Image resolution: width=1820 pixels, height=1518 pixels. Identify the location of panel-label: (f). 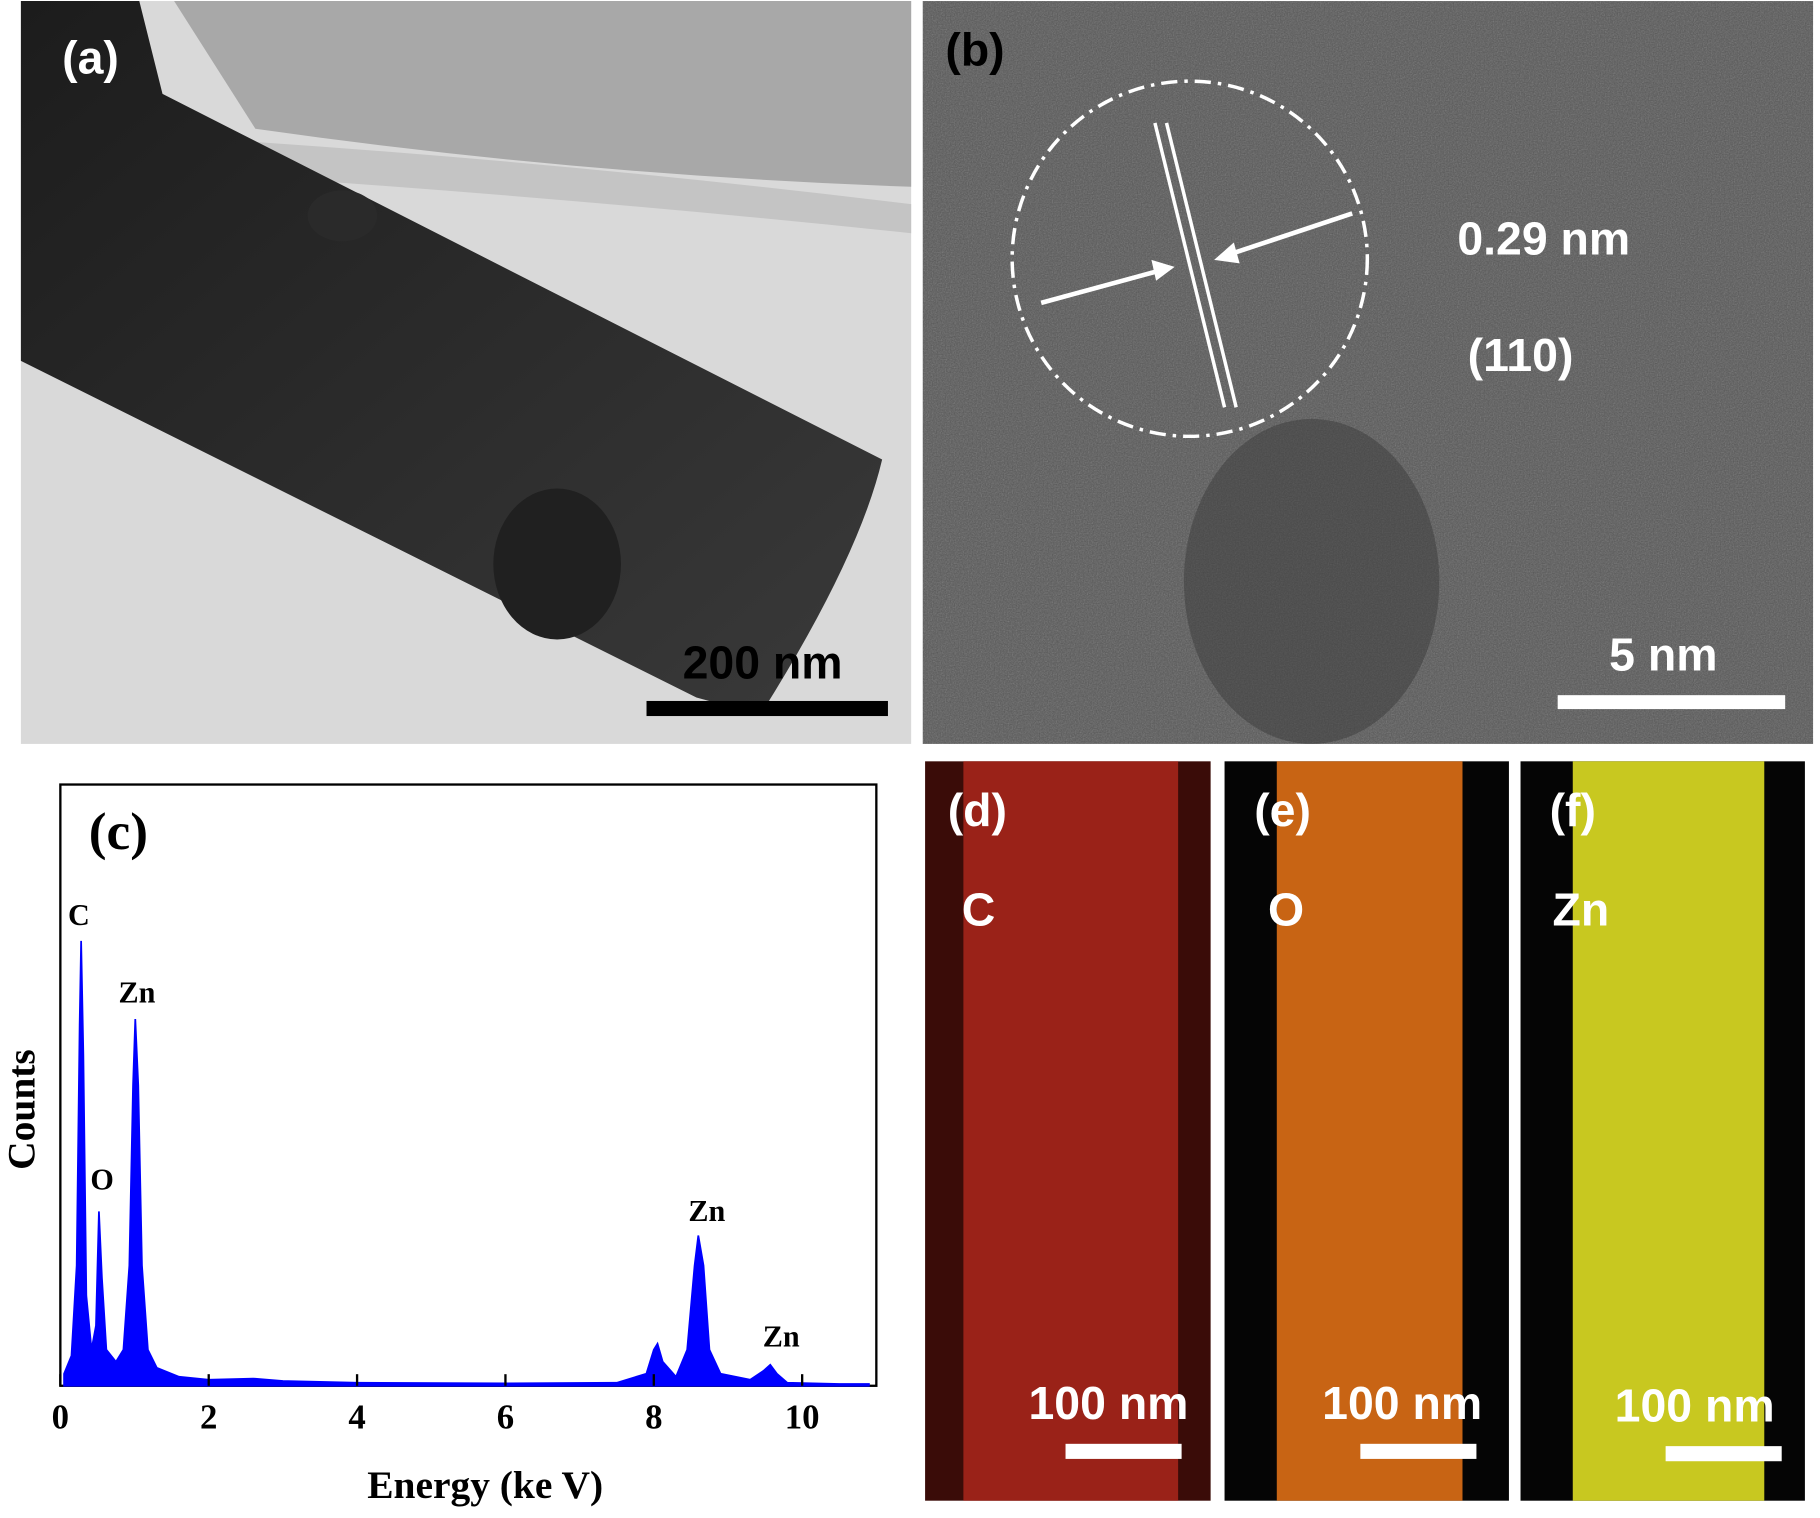
(1573, 810).